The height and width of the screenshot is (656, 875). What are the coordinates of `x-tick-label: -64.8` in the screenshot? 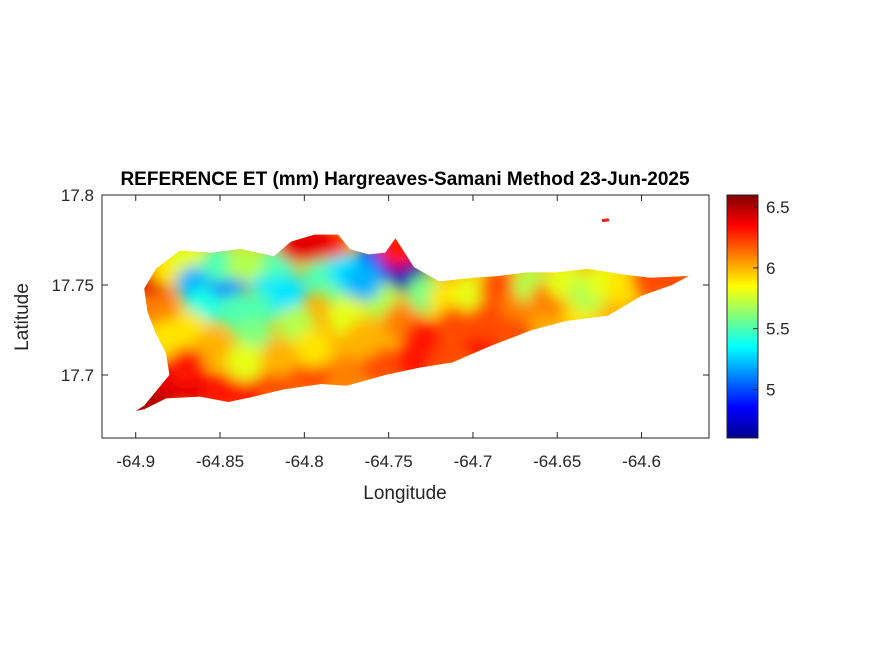 It's located at (304, 461).